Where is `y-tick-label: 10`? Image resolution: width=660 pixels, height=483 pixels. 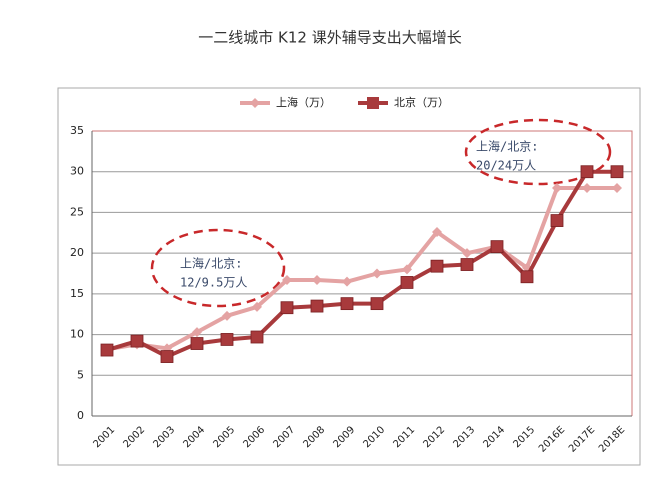
y-tick-label: 10 is located at coordinates (77, 334).